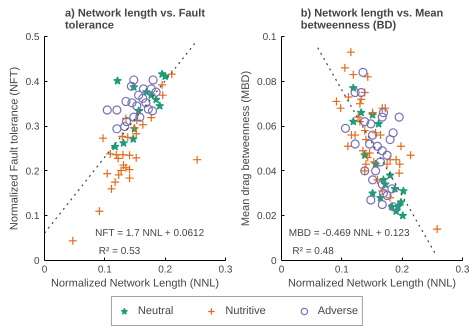 This screenshot has height=332, width=474. Describe the element at coordinates (33, 127) in the screenshot. I see `y-tick-label: 0.3` at that location.